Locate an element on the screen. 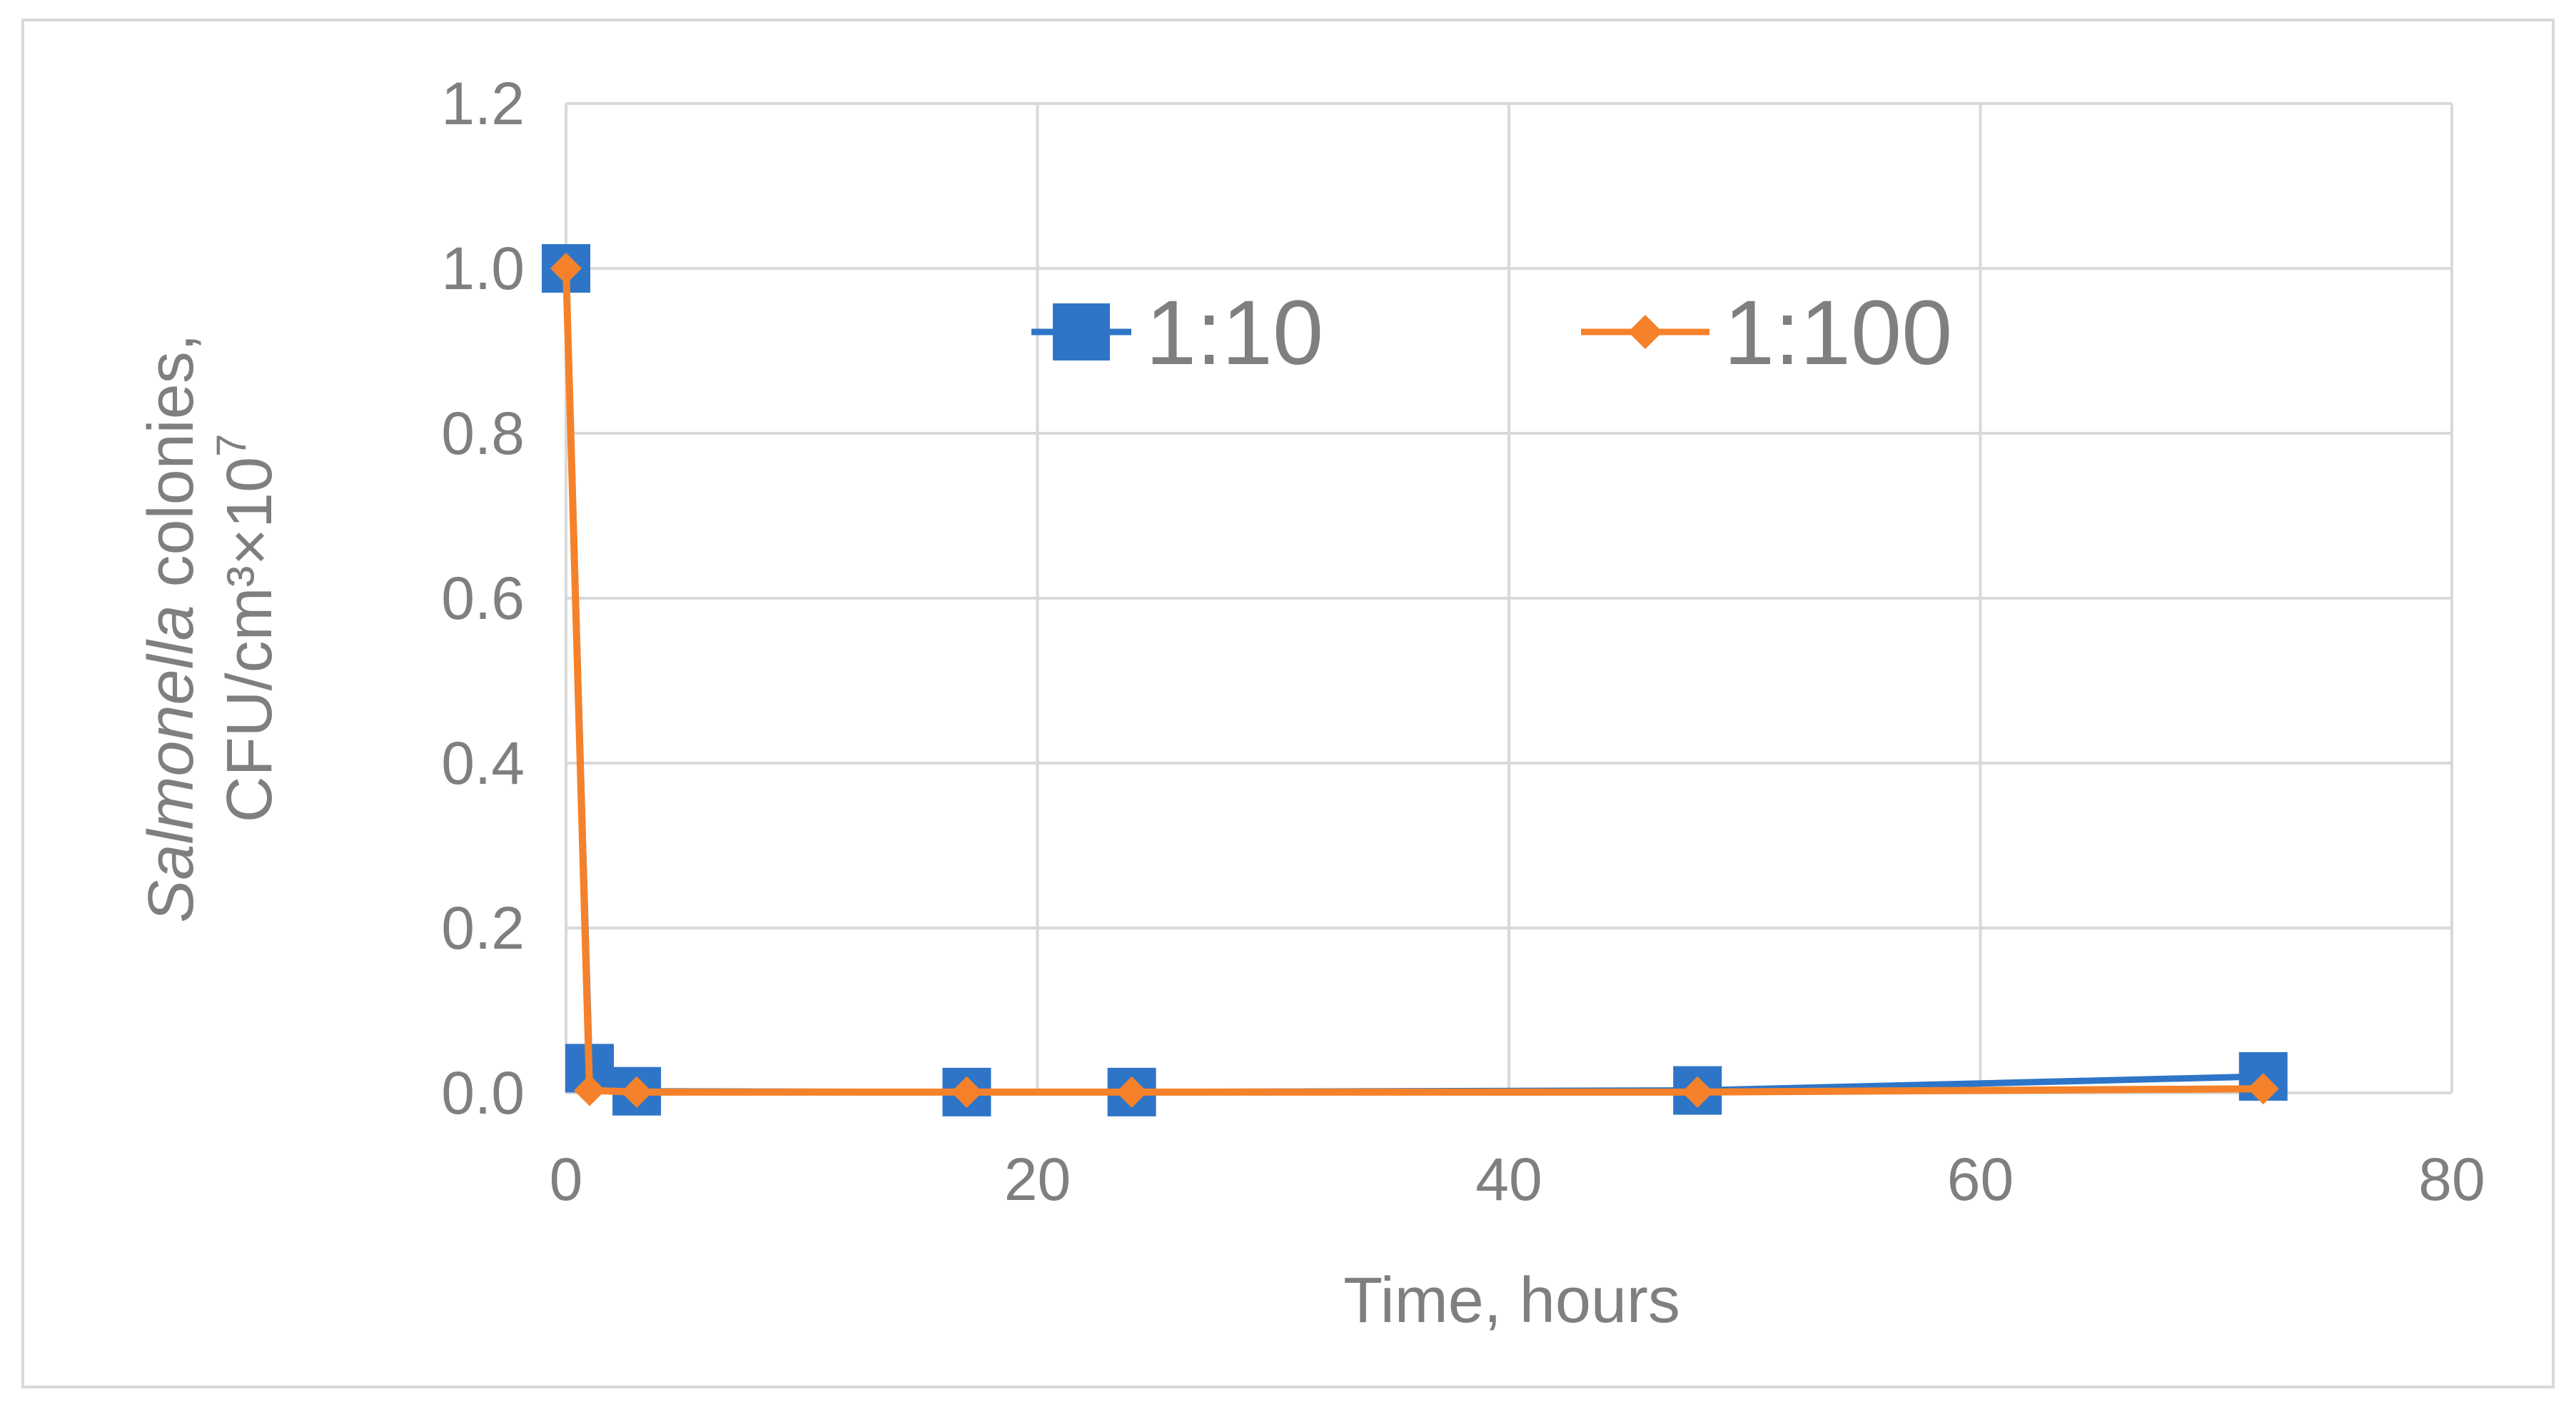 This screenshot has width=2576, height=1407. x-tick-label: 80 is located at coordinates (2451, 1180).